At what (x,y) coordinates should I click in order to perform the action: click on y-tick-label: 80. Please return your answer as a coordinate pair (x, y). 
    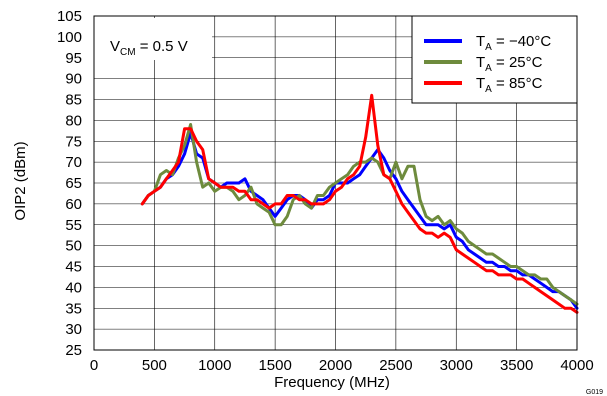
    Looking at the image, I should click on (73, 120).